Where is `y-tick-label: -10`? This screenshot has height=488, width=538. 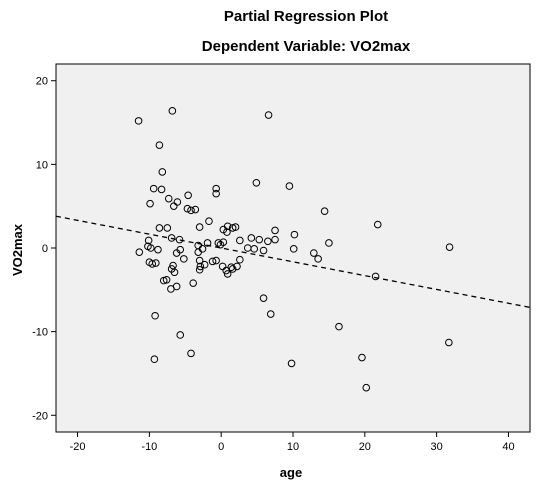
y-tick-label: -10 is located at coordinates (40, 333).